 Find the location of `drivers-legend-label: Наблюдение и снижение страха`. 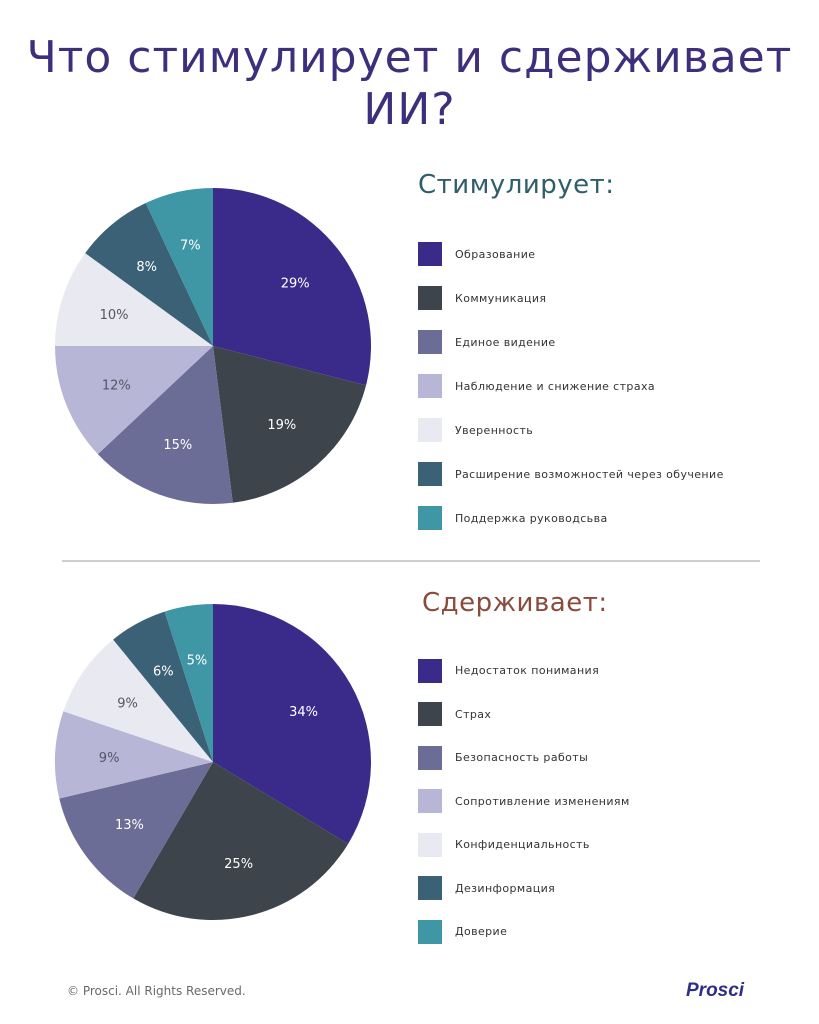

drivers-legend-label: Наблюдение и снижение страха is located at coordinates (555, 386).